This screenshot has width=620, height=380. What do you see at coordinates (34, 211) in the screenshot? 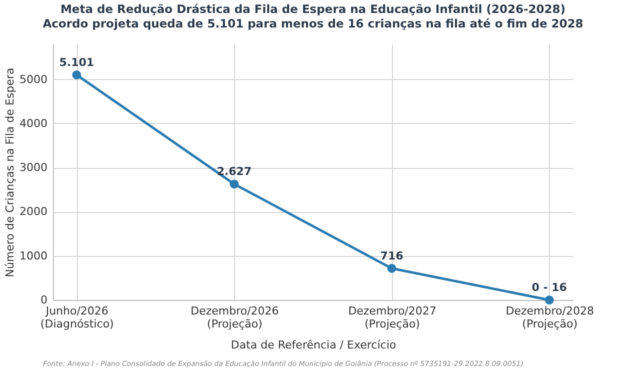
I see `y-tick-label: 2000` at bounding box center [34, 211].